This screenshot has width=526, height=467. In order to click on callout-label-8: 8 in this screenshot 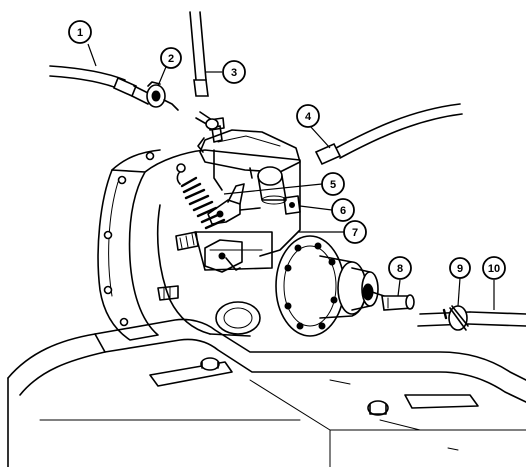, I will do `click(400, 269)`.